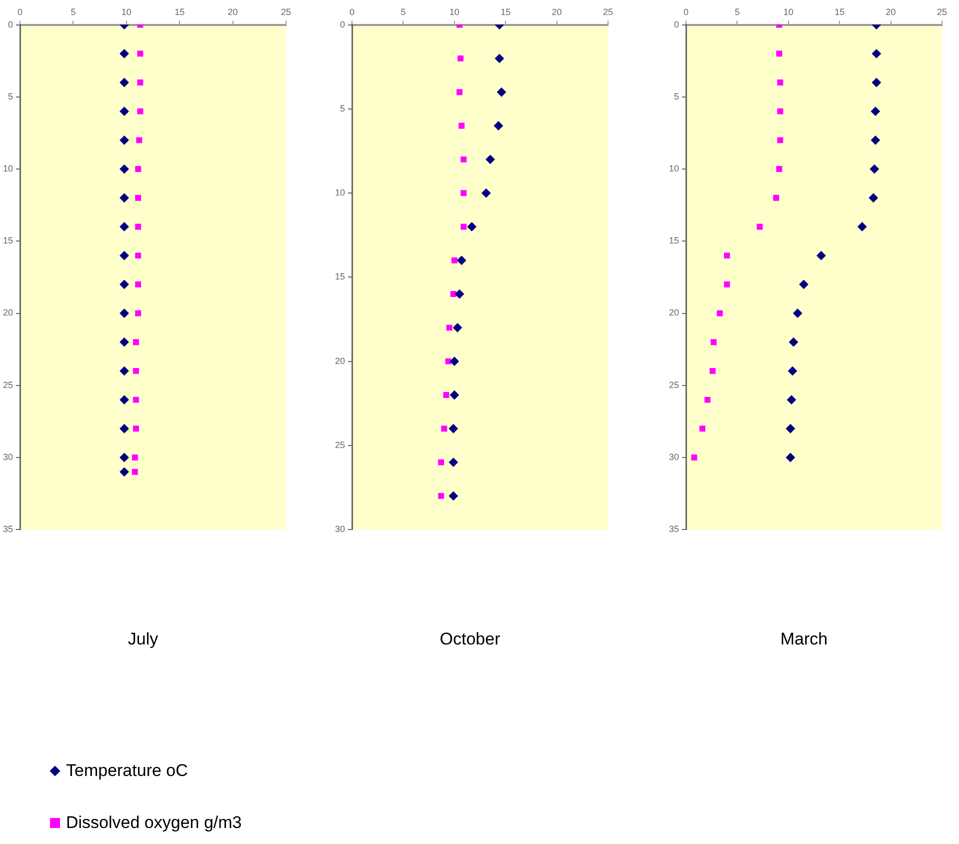 This screenshot has height=844, width=959. I want to click on legend-label: Dissolved oxygen g/m3, so click(154, 823).